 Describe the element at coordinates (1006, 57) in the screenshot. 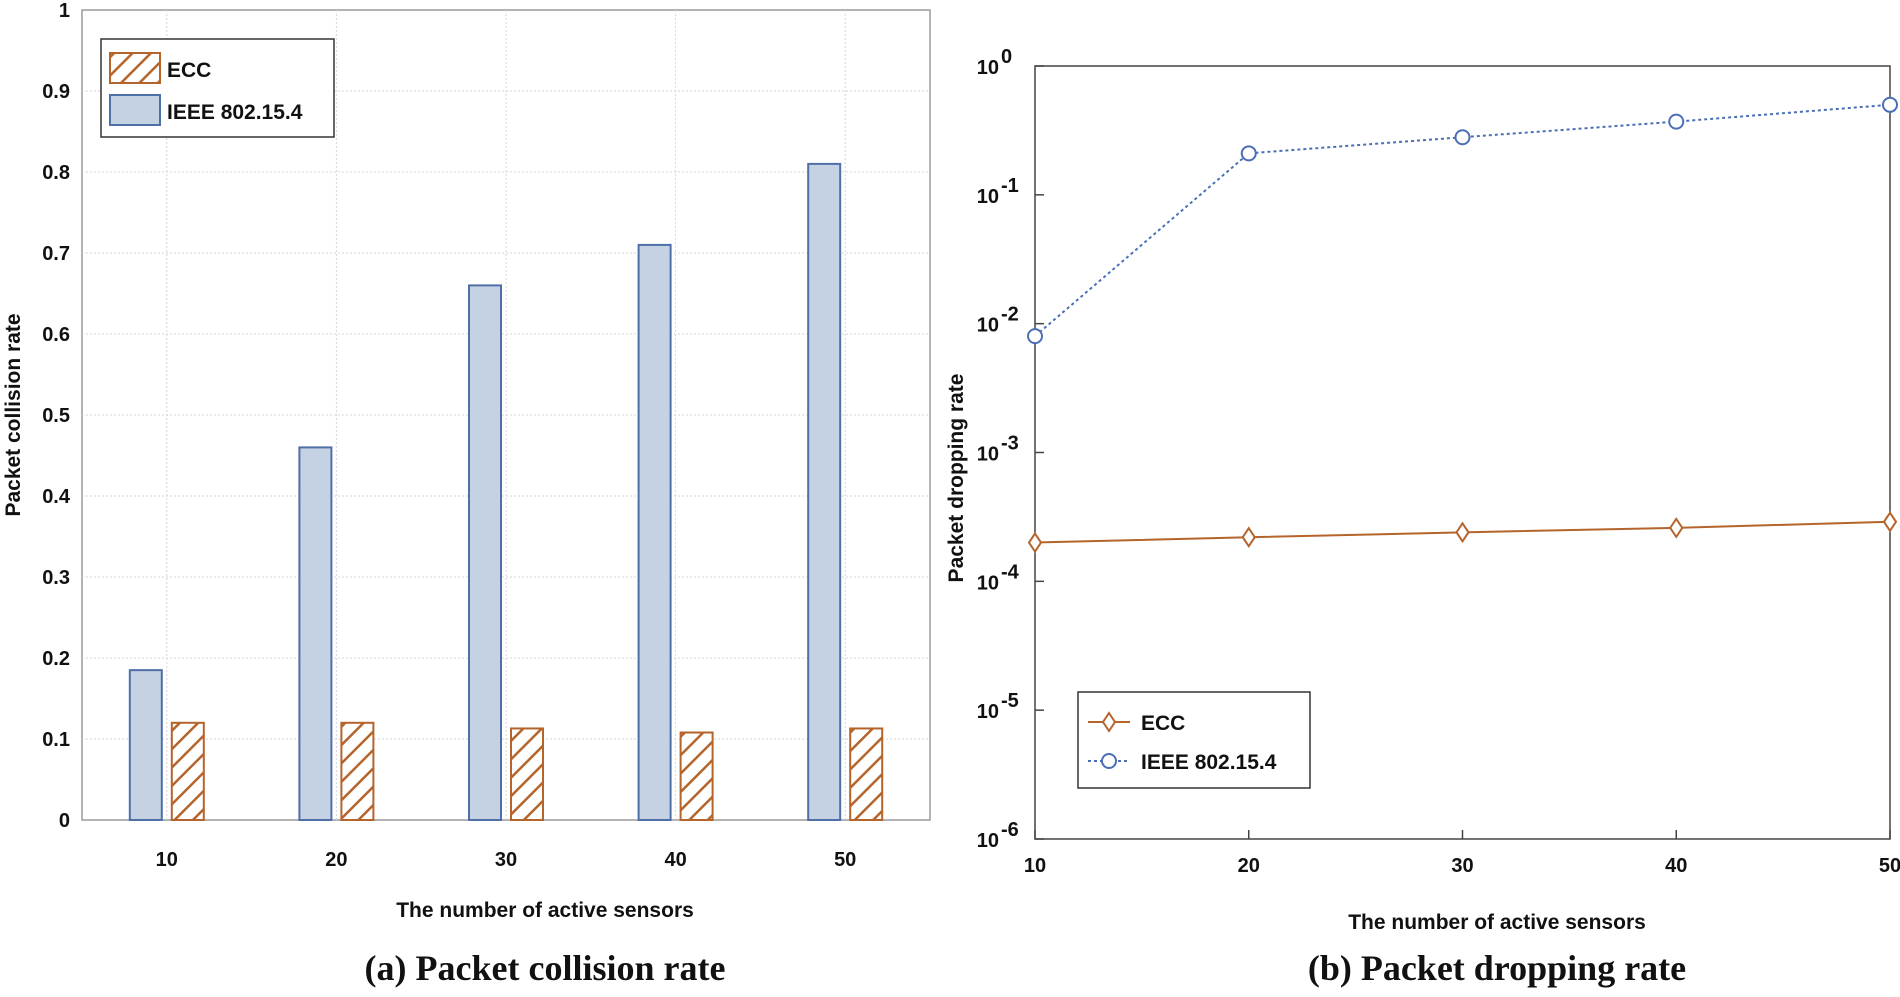

I see `y-tick-exponent: 0` at that location.